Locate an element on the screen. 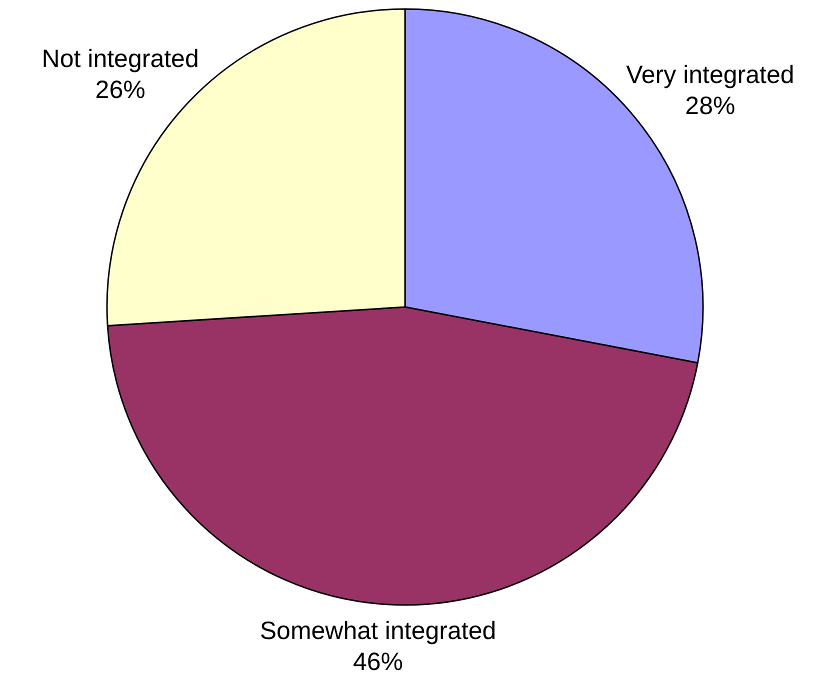  data-label: 46% is located at coordinates (378, 662).